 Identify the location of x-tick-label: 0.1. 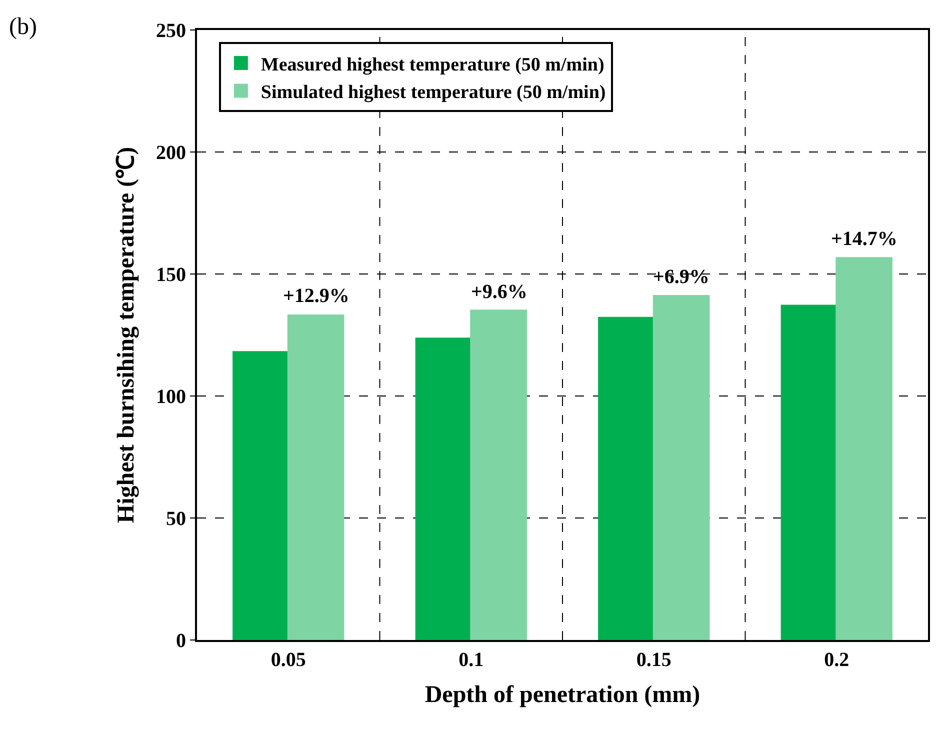
(471, 660).